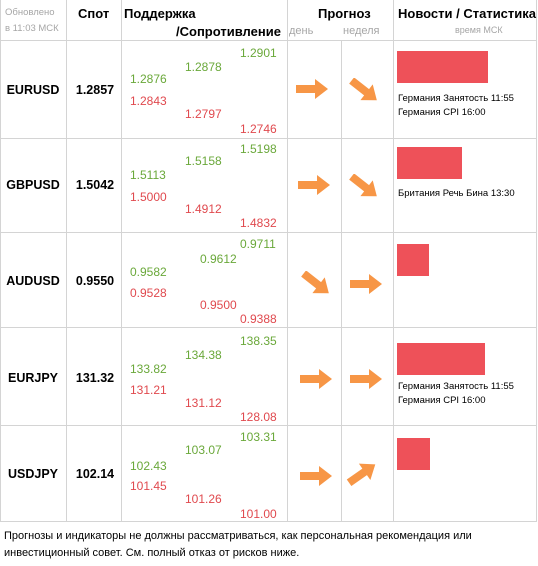 The height and width of the screenshot is (566, 538). I want to click on support-header: Поддержка, so click(160, 13).